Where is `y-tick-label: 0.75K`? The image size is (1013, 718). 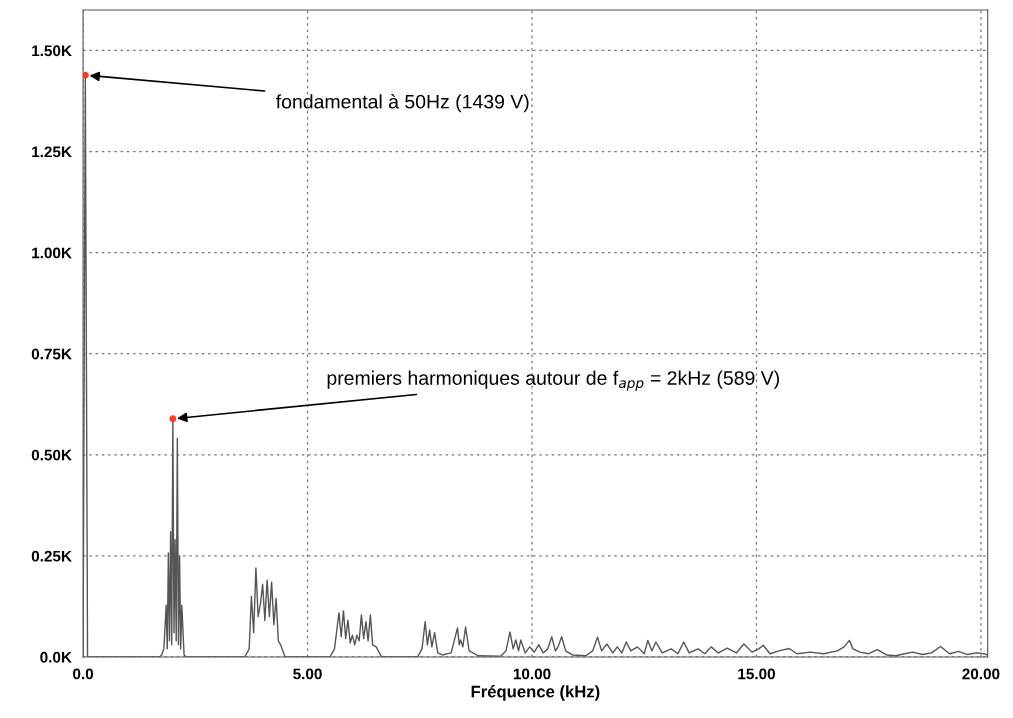 y-tick-label: 0.75K is located at coordinates (51, 354).